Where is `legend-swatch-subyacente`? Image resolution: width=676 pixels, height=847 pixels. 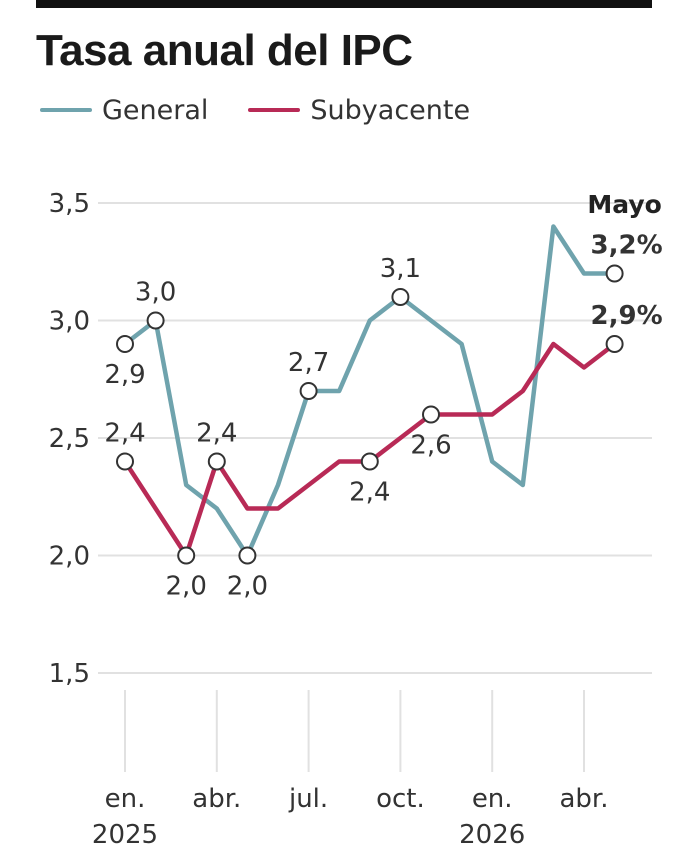
legend-swatch-subyacente is located at coordinates (274, 110).